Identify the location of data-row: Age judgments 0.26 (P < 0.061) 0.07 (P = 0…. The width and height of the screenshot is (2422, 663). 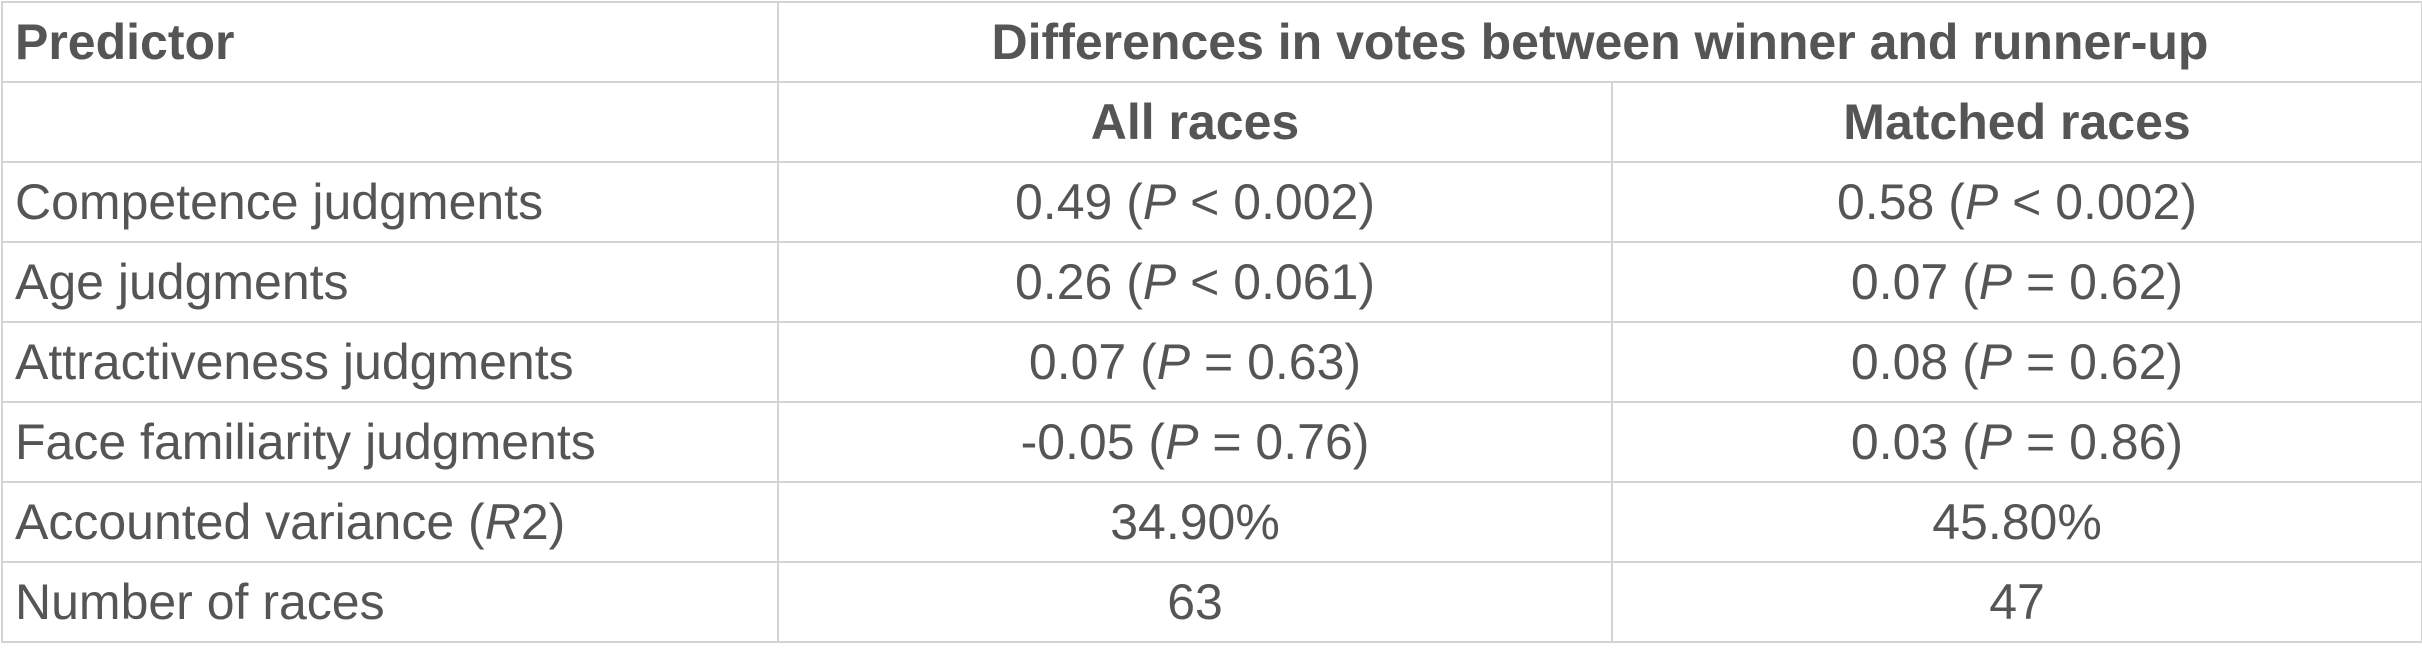
(1211, 282).